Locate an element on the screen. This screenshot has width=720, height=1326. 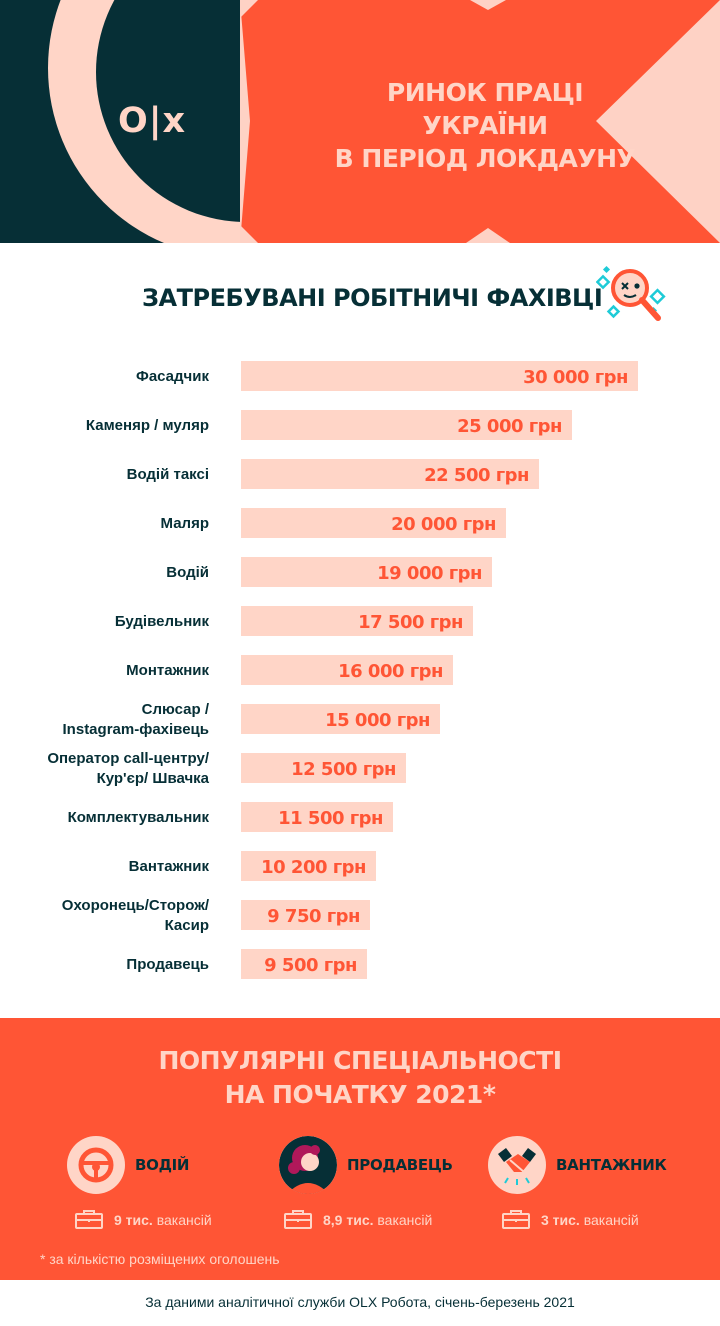
vacancy-count: 8,9 тис. вакансій is located at coordinates (378, 1220).